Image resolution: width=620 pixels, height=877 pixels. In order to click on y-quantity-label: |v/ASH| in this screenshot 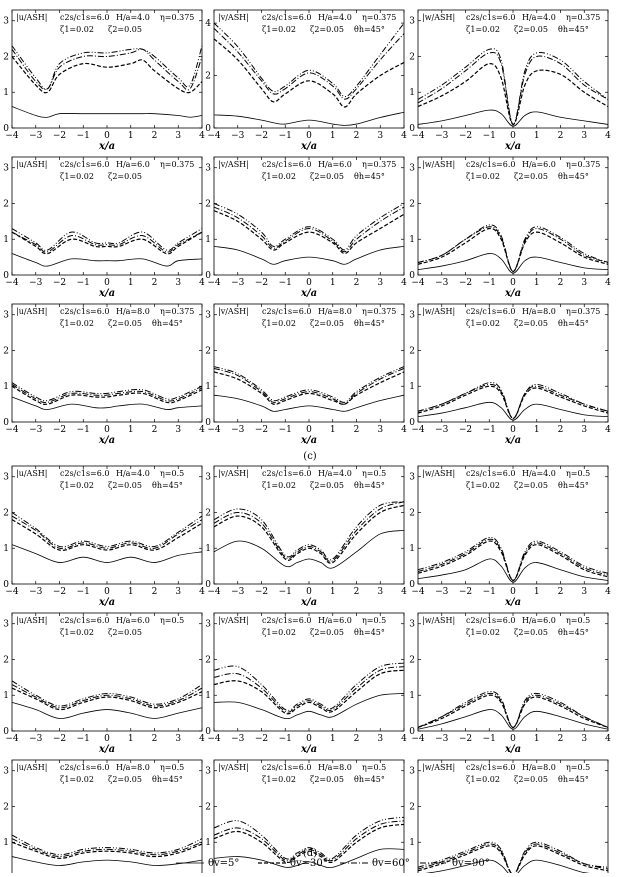, I will do `click(233, 311)`.